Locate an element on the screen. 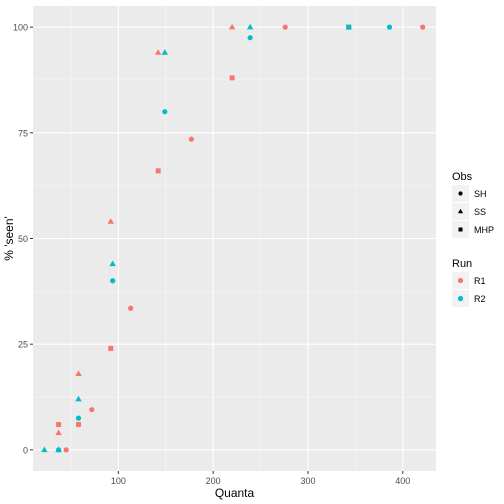 This screenshot has height=504, width=504. y-tick-label: 75 is located at coordinates (23, 133).